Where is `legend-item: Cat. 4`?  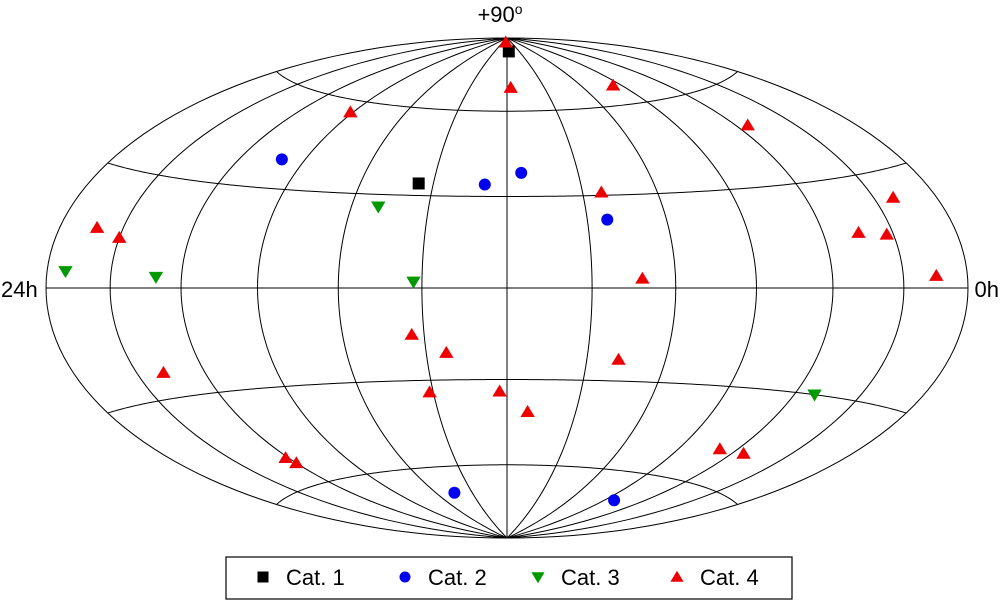 legend-item: Cat. 4 is located at coordinates (714, 577).